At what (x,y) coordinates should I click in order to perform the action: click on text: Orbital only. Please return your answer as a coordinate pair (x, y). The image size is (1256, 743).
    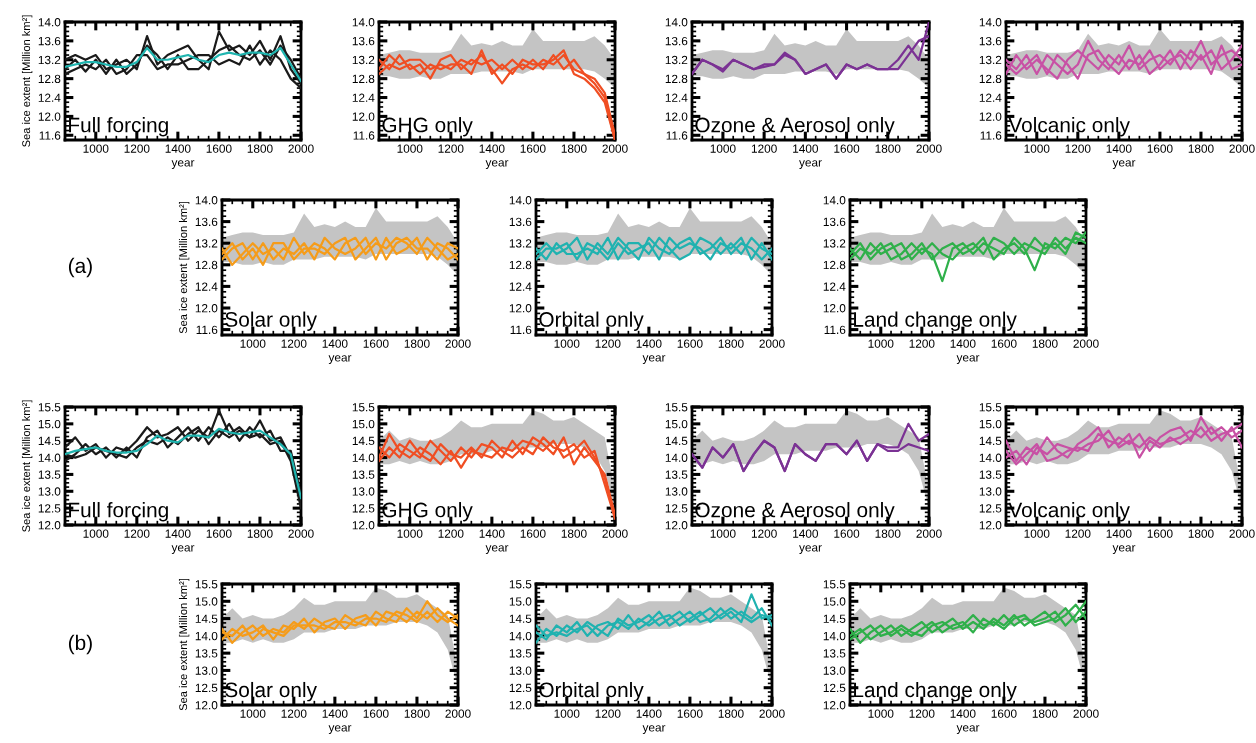
    Looking at the image, I should click on (591, 691).